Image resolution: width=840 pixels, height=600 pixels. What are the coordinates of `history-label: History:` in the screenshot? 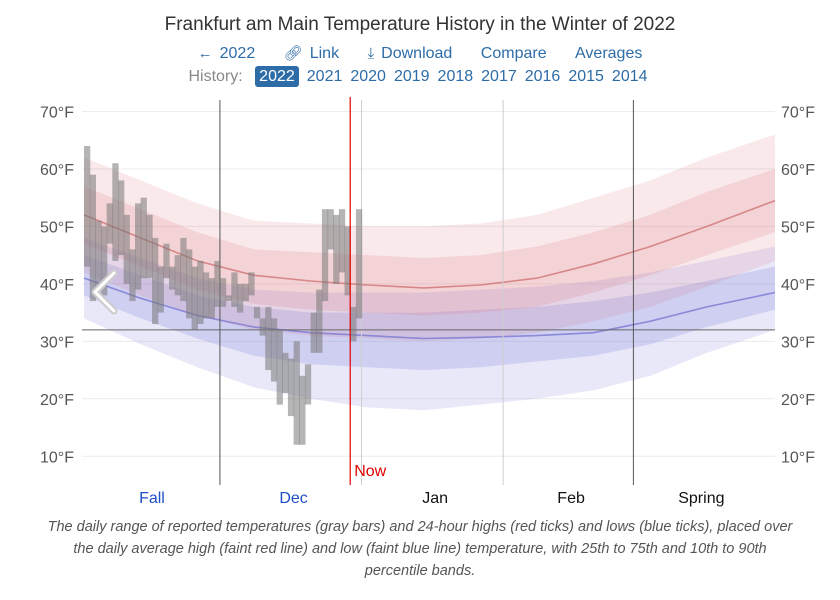 It's located at (215, 76).